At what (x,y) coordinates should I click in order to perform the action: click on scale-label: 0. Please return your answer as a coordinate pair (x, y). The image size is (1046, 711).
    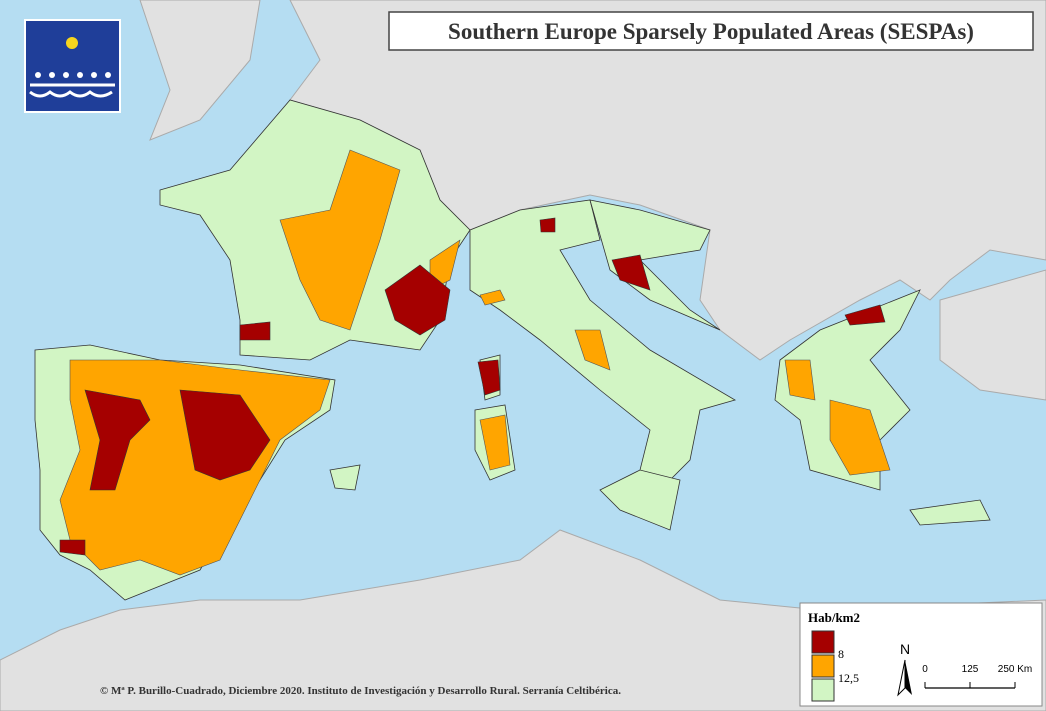
    Looking at the image, I should click on (925, 669).